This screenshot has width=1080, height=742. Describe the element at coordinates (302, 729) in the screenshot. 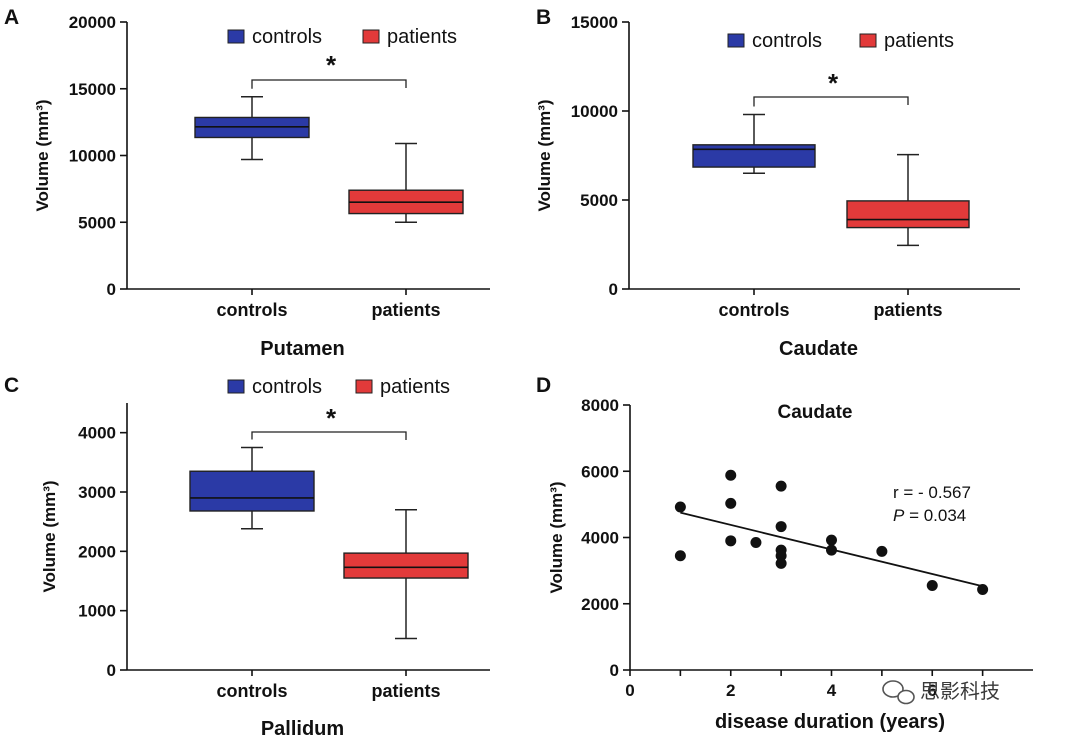

I see `panel-title: Pallidum` at that location.